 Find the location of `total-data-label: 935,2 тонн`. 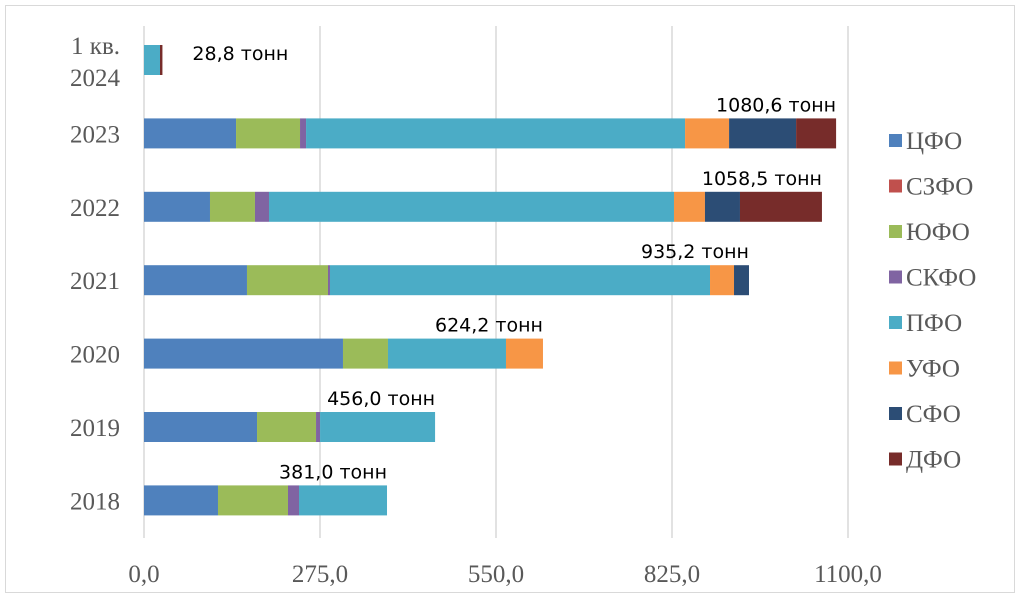

total-data-label: 935,2 тонн is located at coordinates (695, 252).